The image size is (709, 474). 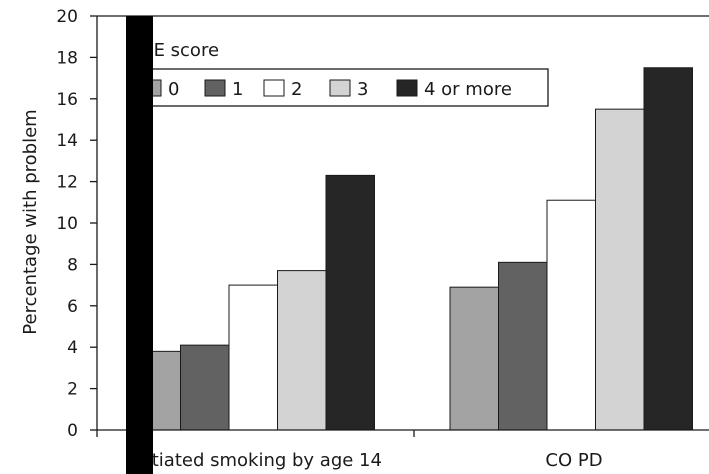 What do you see at coordinates (139, 245) in the screenshot?
I see `vertical-black-bar-overlay` at bounding box center [139, 245].